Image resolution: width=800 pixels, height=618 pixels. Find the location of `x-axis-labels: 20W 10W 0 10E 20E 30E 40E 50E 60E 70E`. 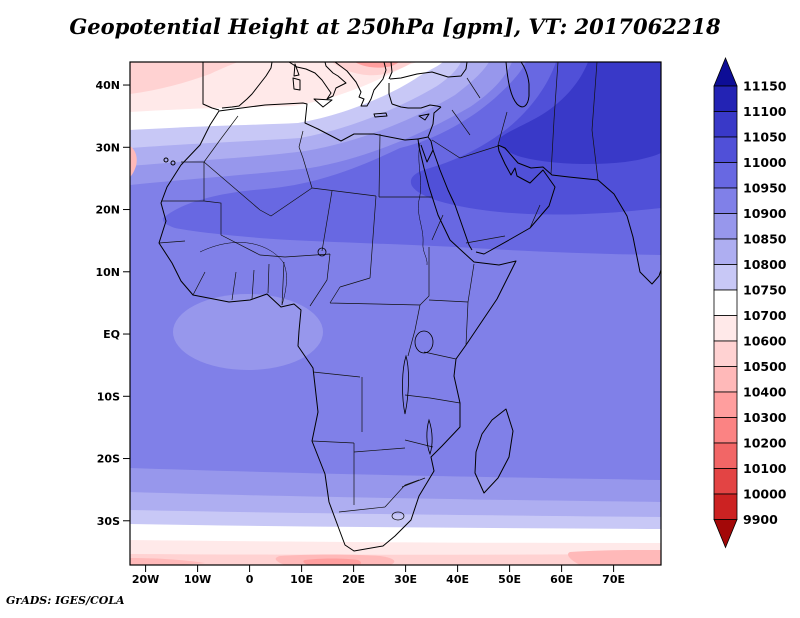

x-axis-labels: 20W 10W 0 10E 20E 30E 40E 50E 60E 70E is located at coordinates (378, 575).